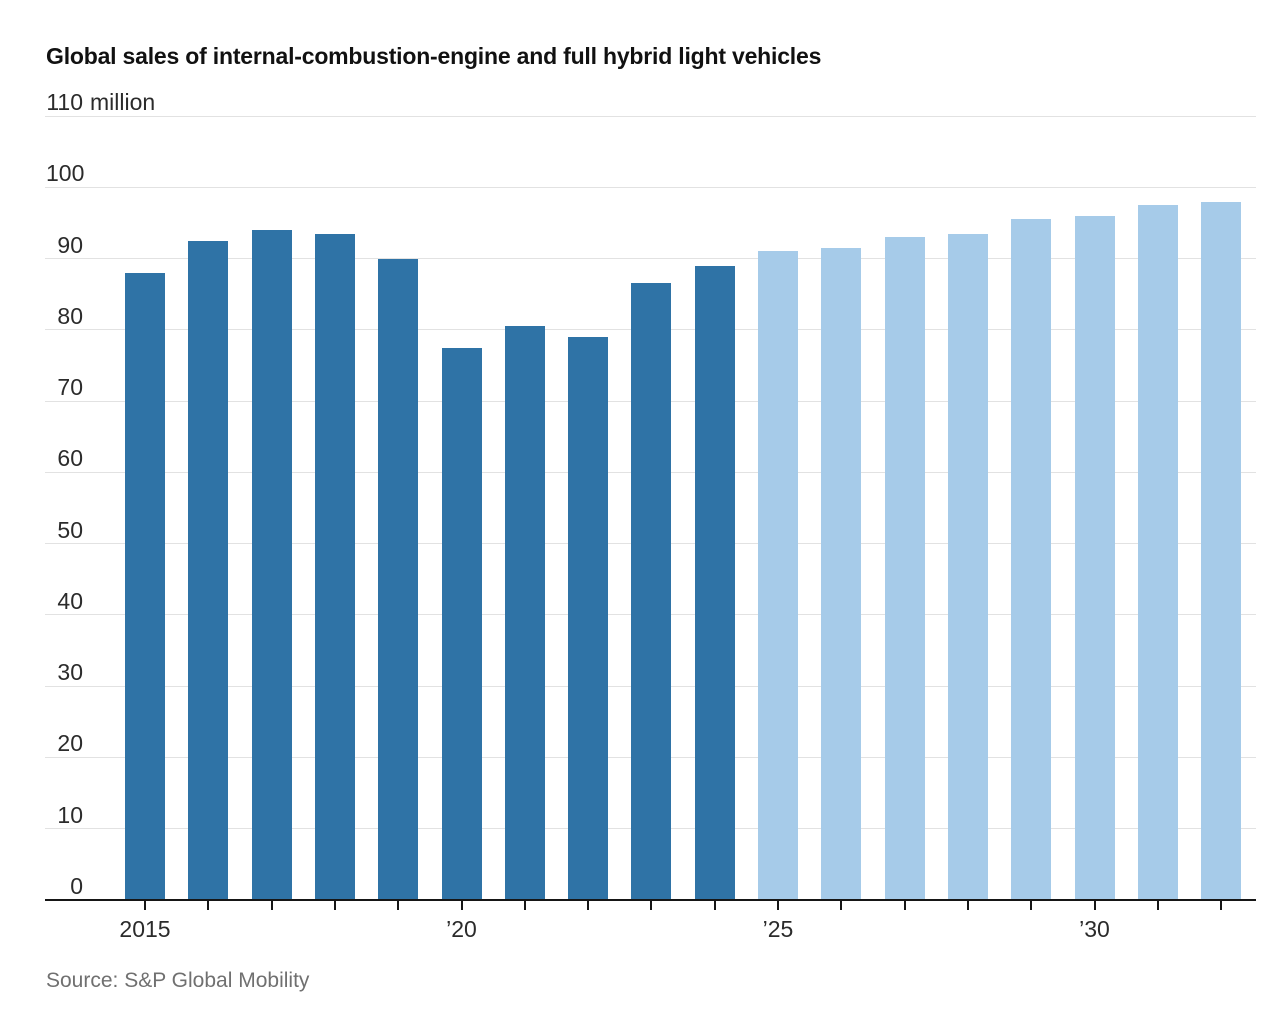  Describe the element at coordinates (145, 586) in the screenshot. I see `bar-2015` at that location.